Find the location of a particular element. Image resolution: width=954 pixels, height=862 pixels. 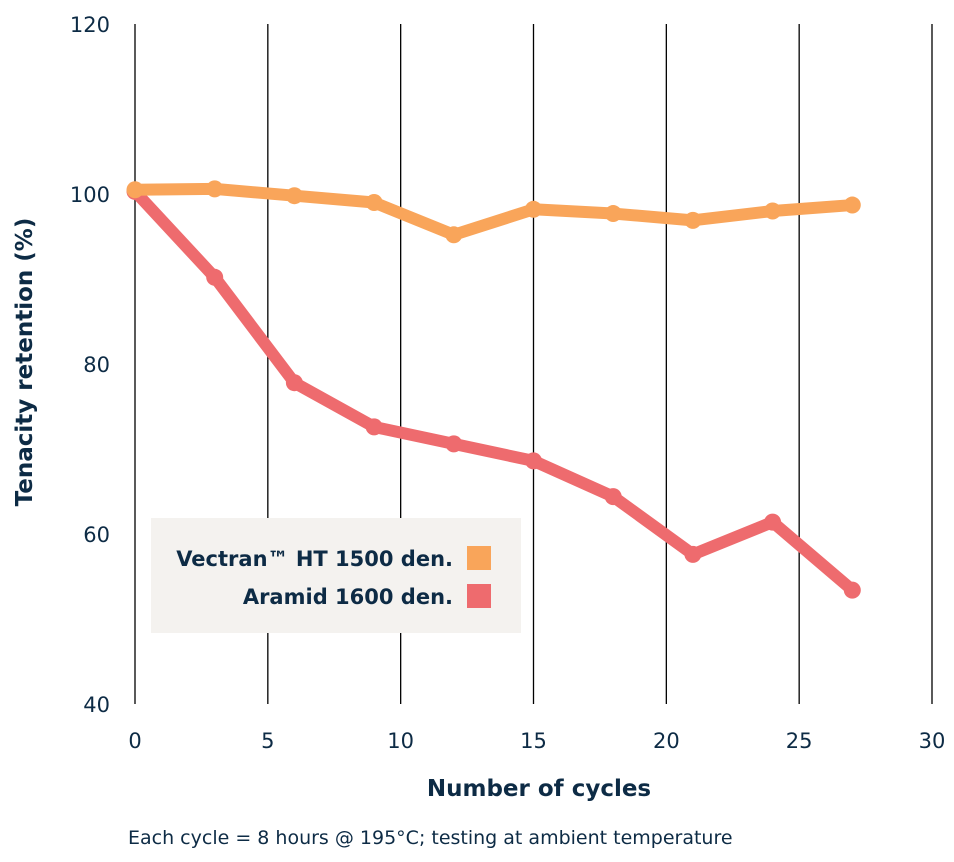

legend-label-vectran: Vectran™ HT 1500 den. is located at coordinates (314, 559).